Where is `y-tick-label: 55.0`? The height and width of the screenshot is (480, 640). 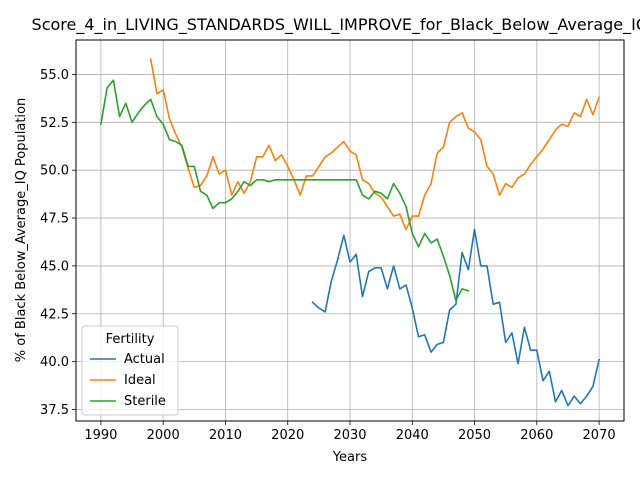 y-tick-label: 55.0 is located at coordinates (54, 75).